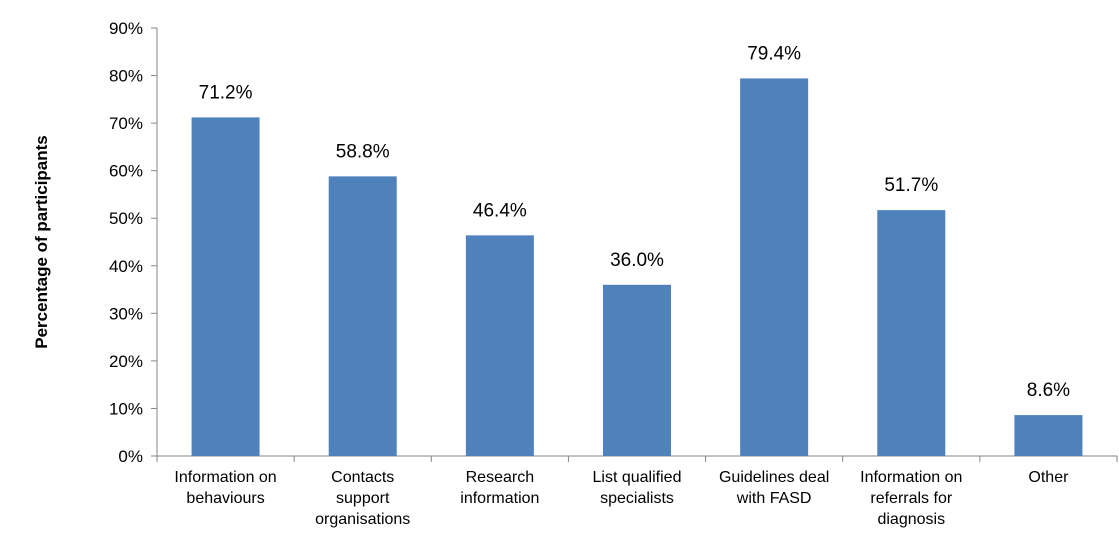 The image size is (1119, 545). What do you see at coordinates (41, 242) in the screenshot?
I see `y-axis-title: Percentage of participants` at bounding box center [41, 242].